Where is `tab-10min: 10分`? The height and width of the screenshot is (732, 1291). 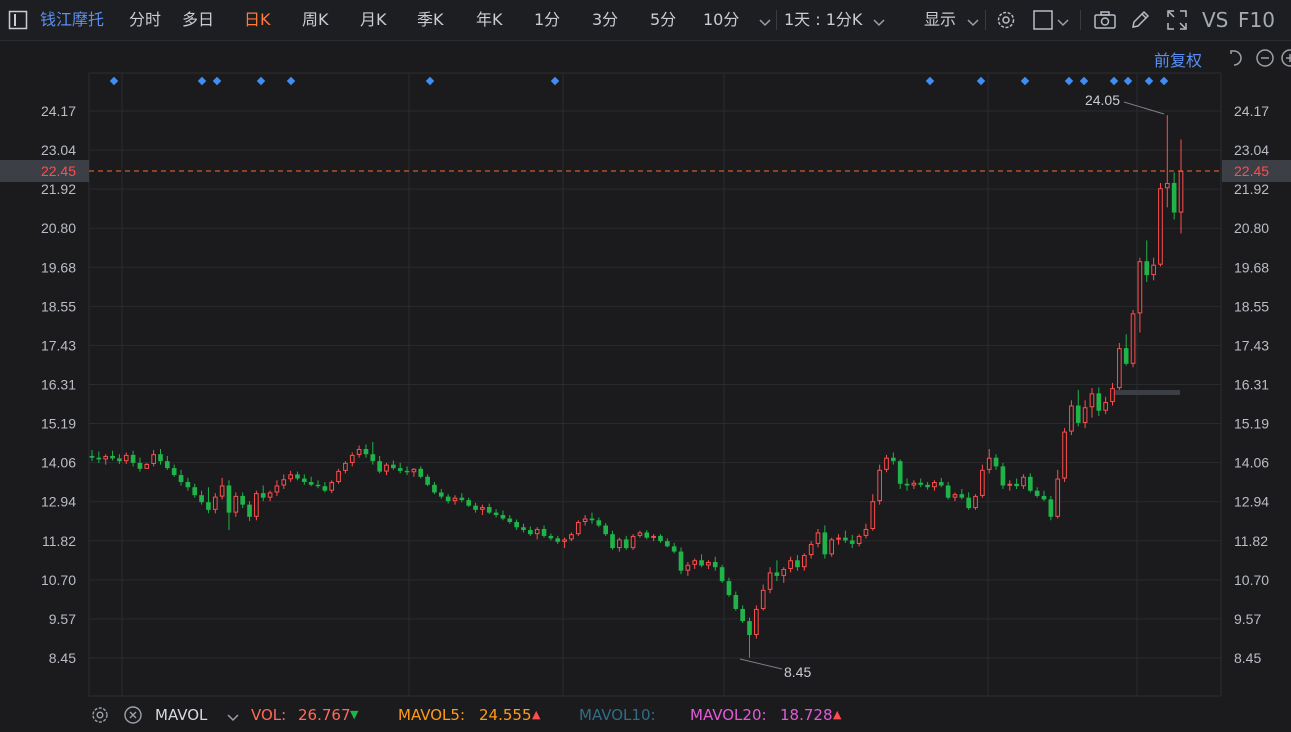
tab-10min: 10分 is located at coordinates (721, 19).